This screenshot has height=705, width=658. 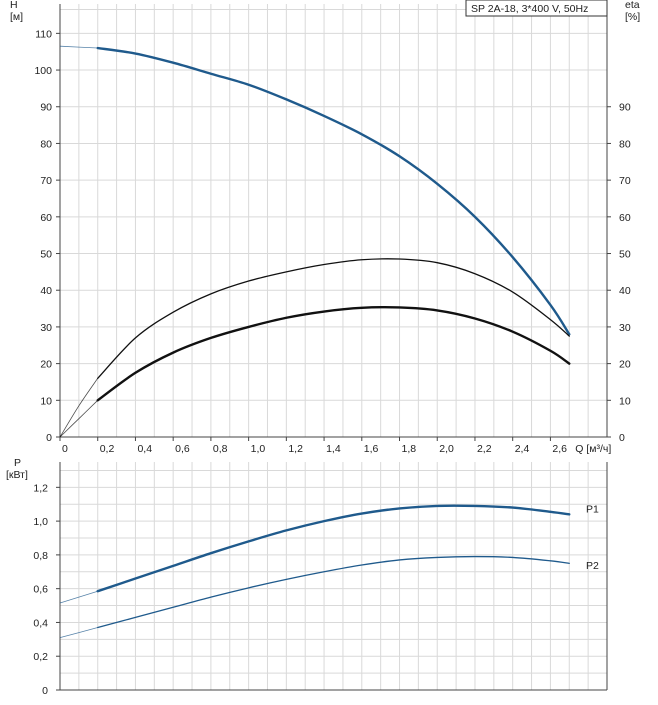 What do you see at coordinates (46, 218) in the screenshot?
I see `y-left-tick-label: 60` at bounding box center [46, 218].